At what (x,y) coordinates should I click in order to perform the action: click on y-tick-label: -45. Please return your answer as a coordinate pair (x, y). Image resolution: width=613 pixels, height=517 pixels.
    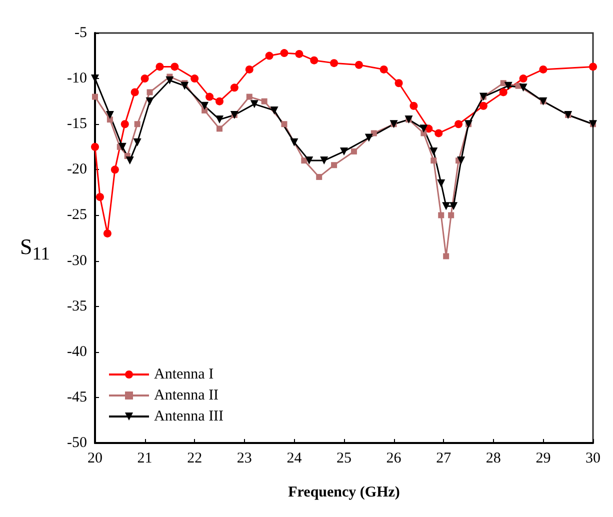
    Looking at the image, I should click on (77, 397).